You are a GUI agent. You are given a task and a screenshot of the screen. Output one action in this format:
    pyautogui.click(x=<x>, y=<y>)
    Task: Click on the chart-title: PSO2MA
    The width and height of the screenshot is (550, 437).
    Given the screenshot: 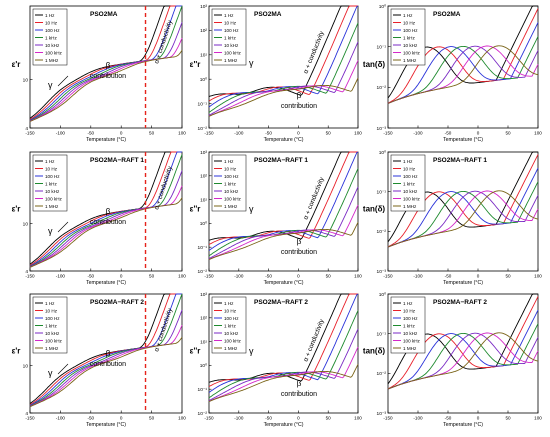 What is the action you would take?
    pyautogui.click(x=104, y=14)
    